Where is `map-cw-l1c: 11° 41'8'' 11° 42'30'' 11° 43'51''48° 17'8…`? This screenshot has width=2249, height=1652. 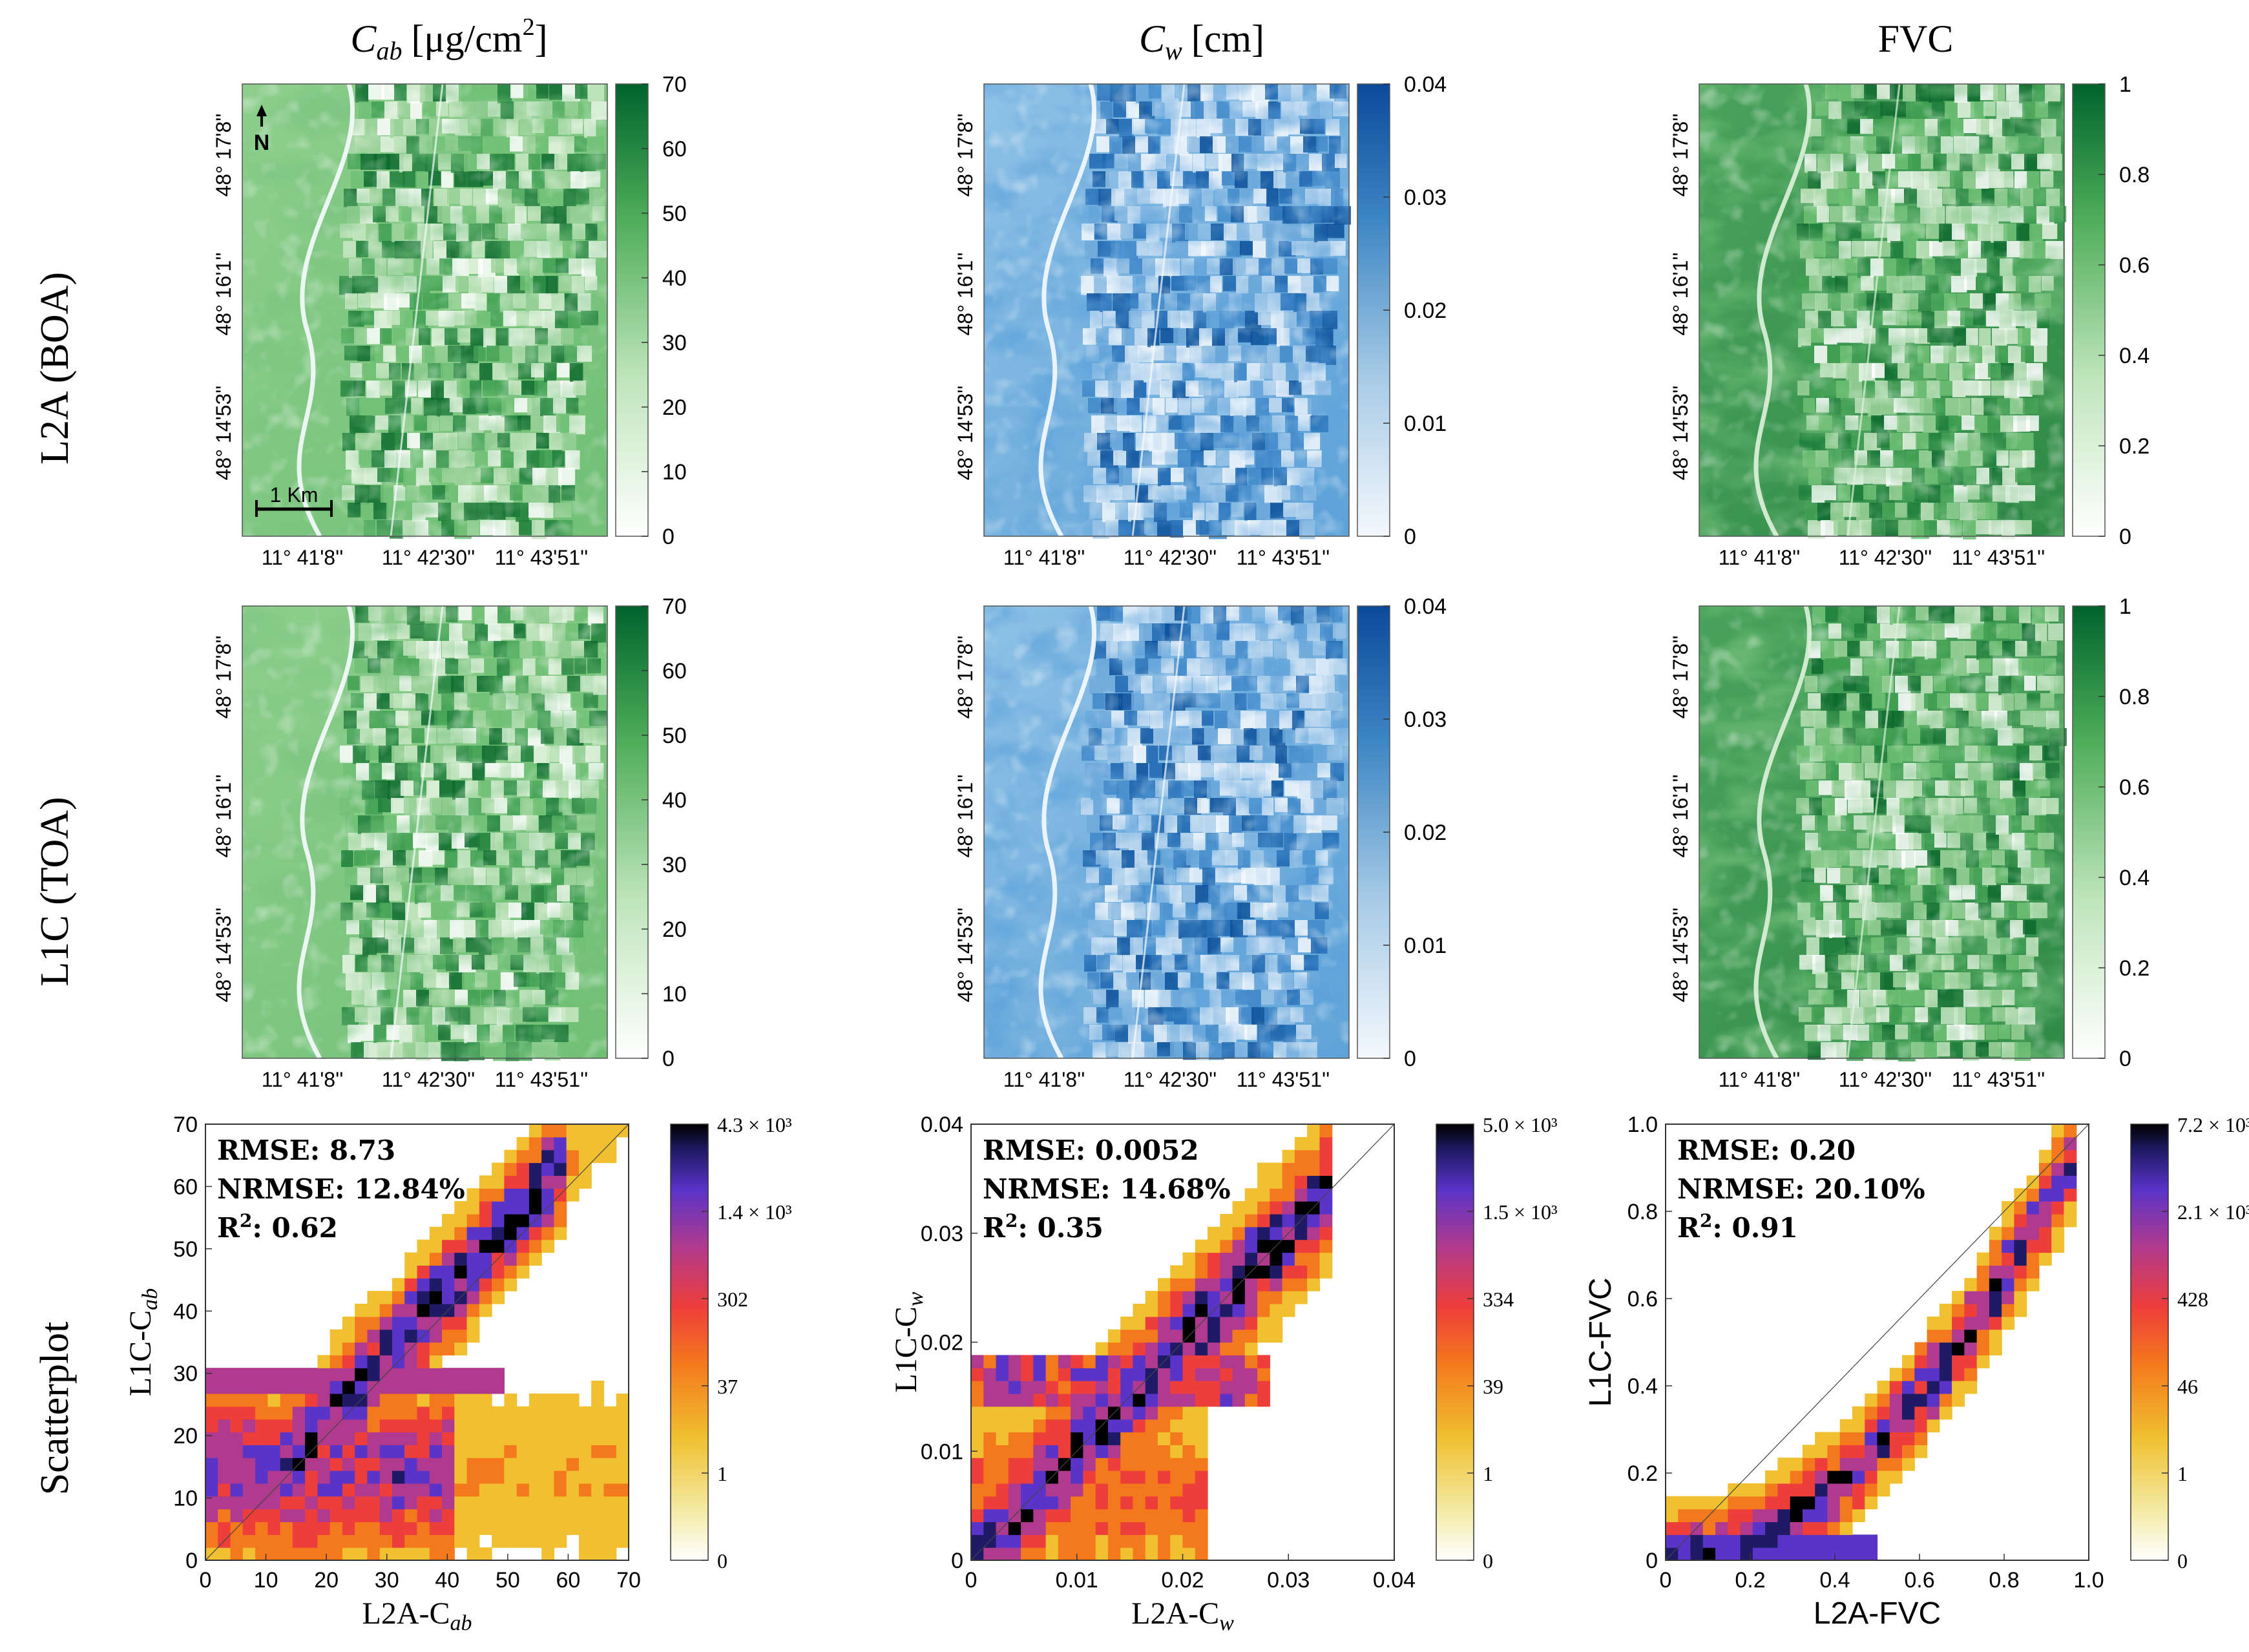 map-cw-l1c: 11° 41'8'' 11° 42'30'' 11° 43'51''48° 17'8… is located at coordinates (1200, 843).